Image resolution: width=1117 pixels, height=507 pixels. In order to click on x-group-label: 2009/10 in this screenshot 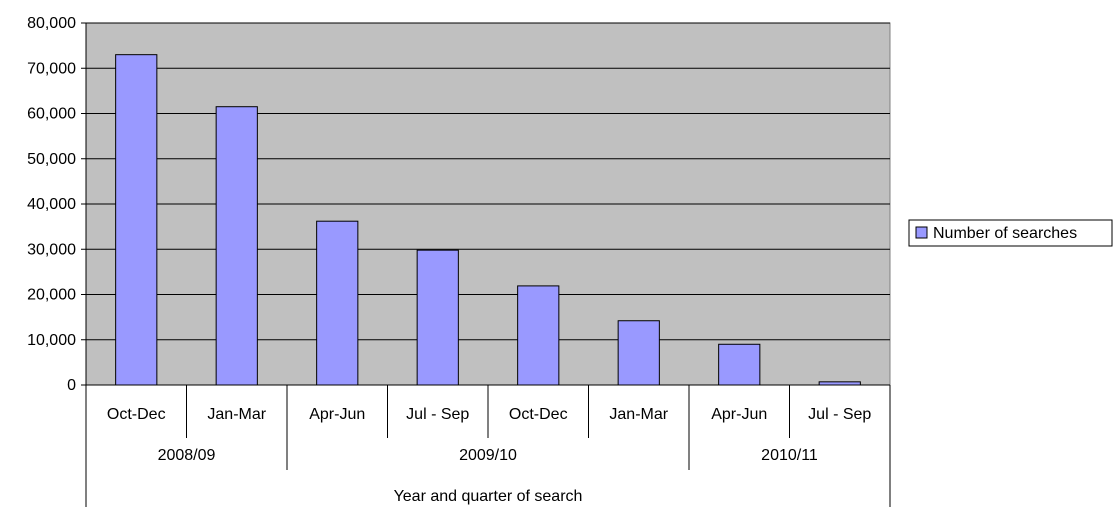, I will do `click(488, 455)`.